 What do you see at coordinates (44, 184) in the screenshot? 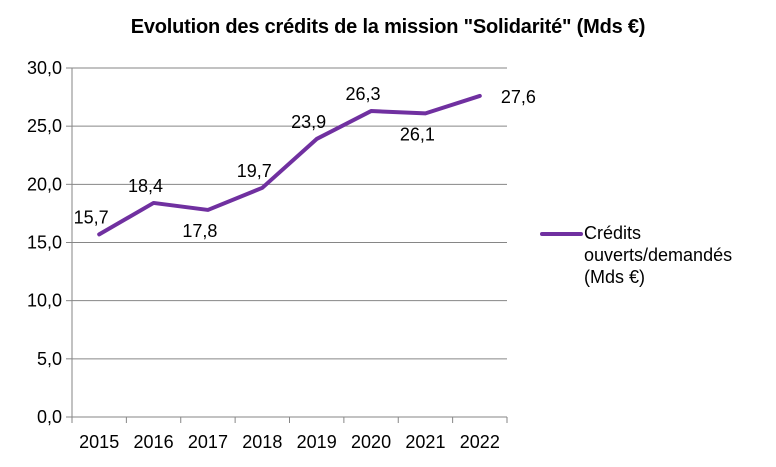
I see `y-tick-label: 20,0` at bounding box center [44, 184].